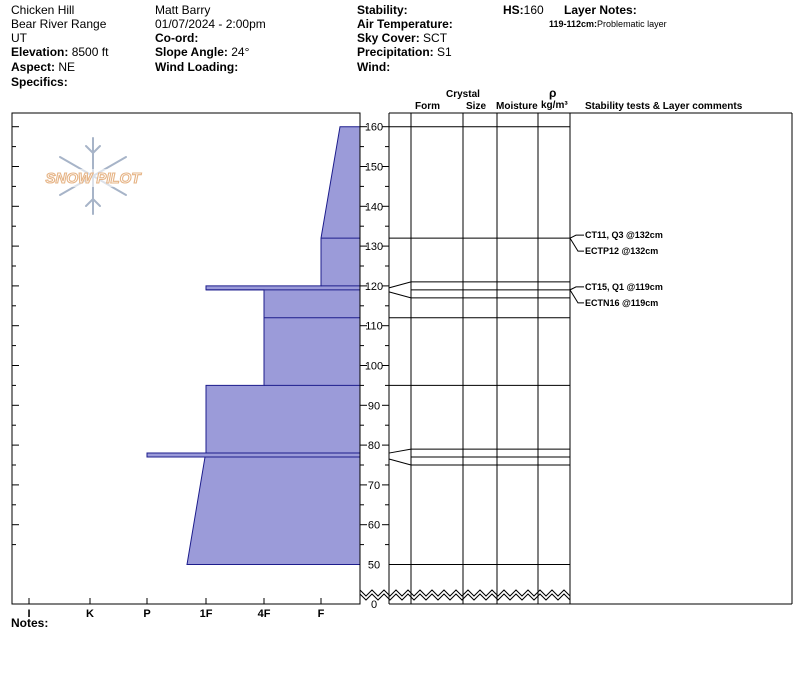 The height and width of the screenshot is (676, 800). I want to click on depth-label-100: 100, so click(374, 367).